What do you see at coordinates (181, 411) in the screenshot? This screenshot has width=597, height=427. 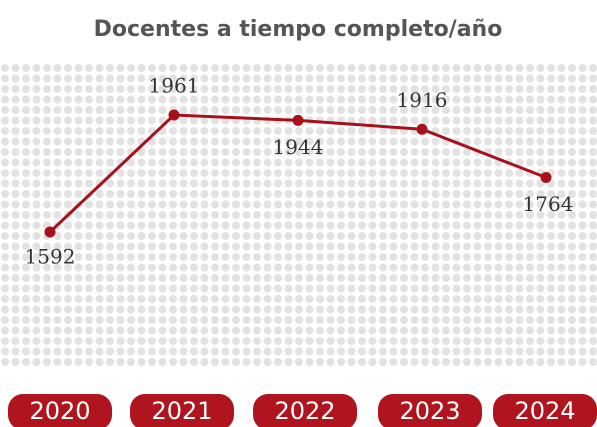 I see `x-tick-label: 2021` at bounding box center [181, 411].